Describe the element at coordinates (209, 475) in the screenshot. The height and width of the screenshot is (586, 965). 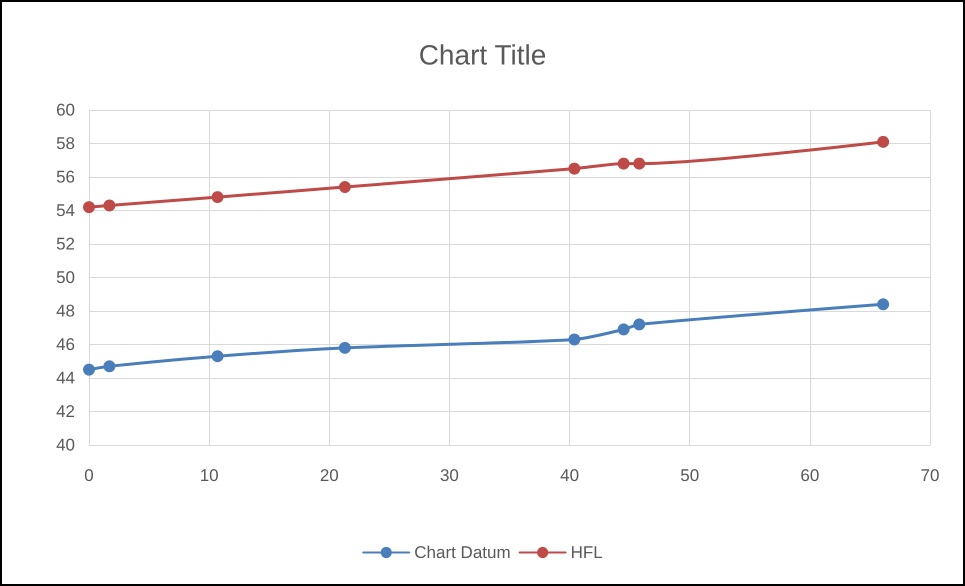
I see `x-tick-label: 10` at that location.